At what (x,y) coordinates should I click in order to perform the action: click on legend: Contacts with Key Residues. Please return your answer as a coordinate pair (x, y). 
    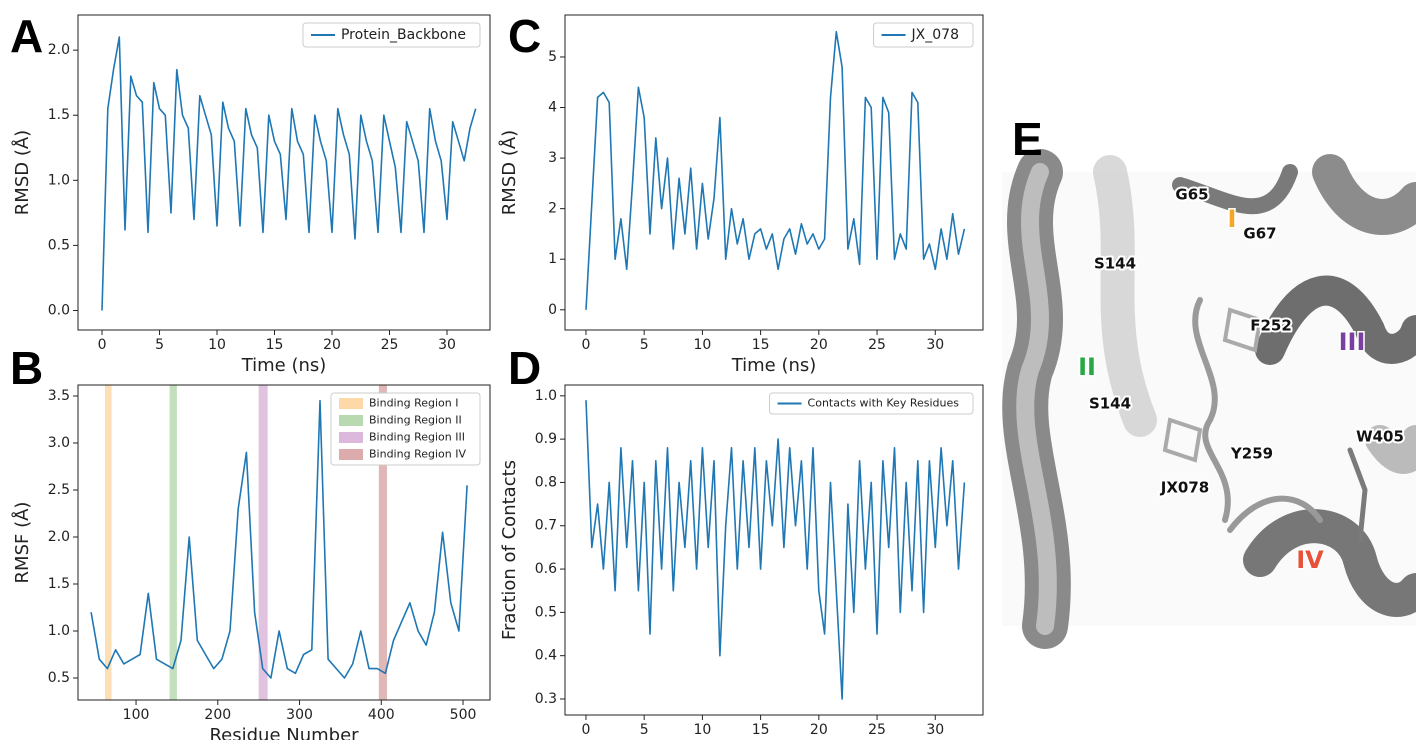
    Looking at the image, I should click on (871, 403).